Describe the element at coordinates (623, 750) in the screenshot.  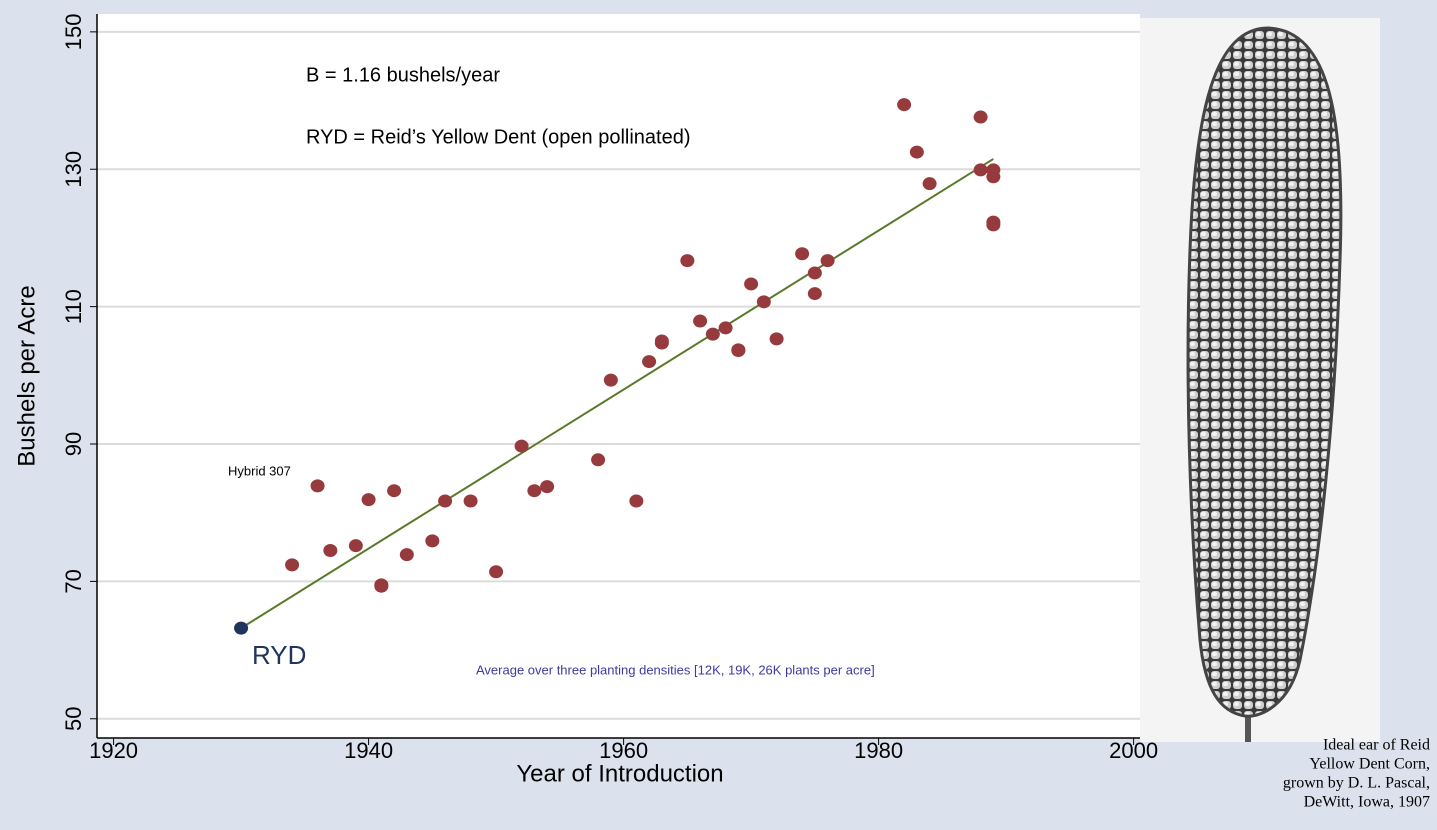
I see `x-tick-label: 1960` at that location.